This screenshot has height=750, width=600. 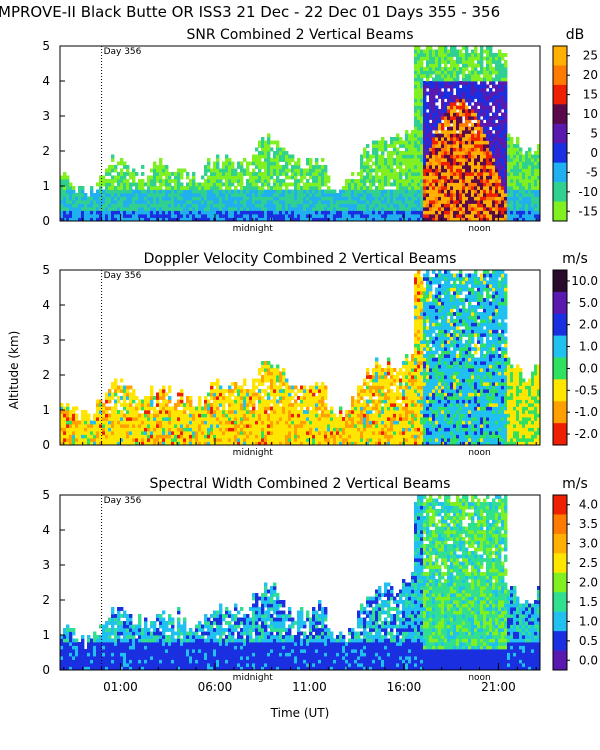 What do you see at coordinates (588, 303) in the screenshot?
I see `colorbar-label: 5.0` at bounding box center [588, 303].